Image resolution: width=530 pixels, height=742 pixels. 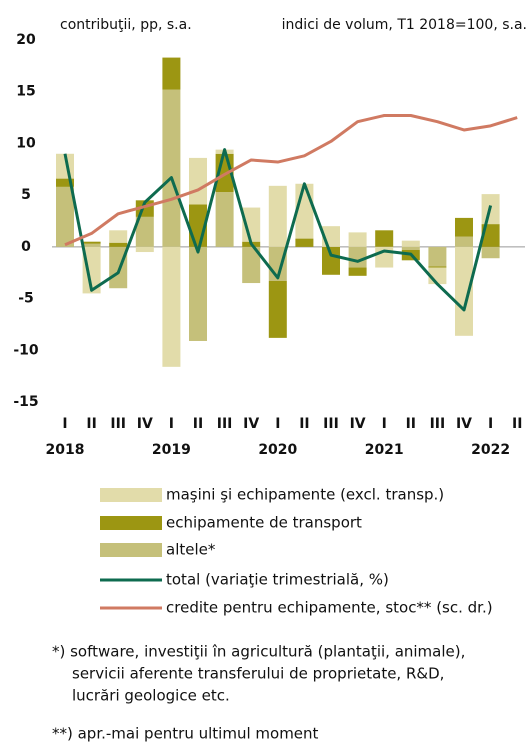 I want to click on footnote: **) apr.-mai pentru ultimul moment, so click(x=185, y=733).